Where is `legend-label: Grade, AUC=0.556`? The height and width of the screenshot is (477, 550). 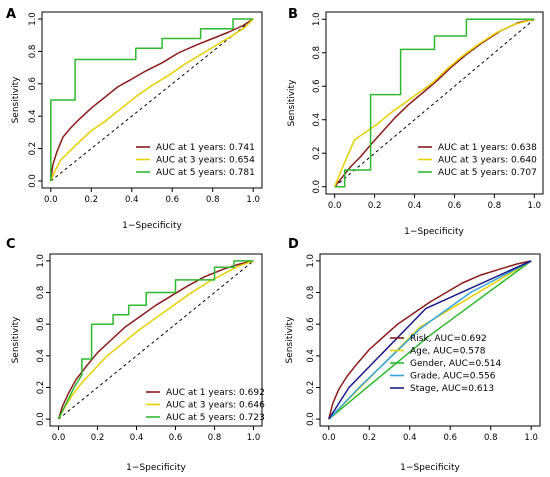
legend-label: Grade, AUC=0.556 is located at coordinates (453, 377).